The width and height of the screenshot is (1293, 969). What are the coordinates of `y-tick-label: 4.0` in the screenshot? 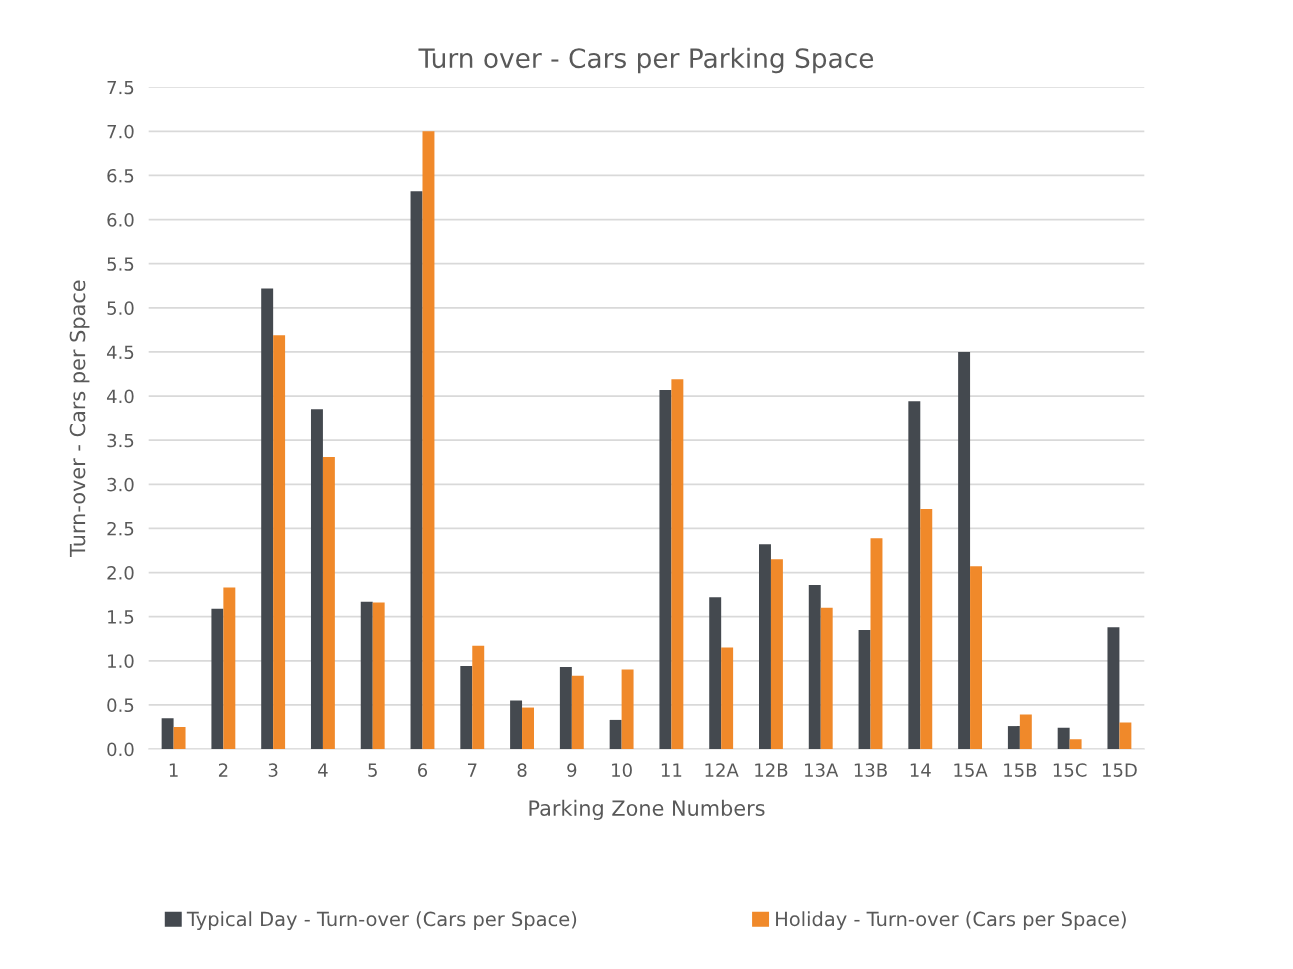 It's located at (120, 396).